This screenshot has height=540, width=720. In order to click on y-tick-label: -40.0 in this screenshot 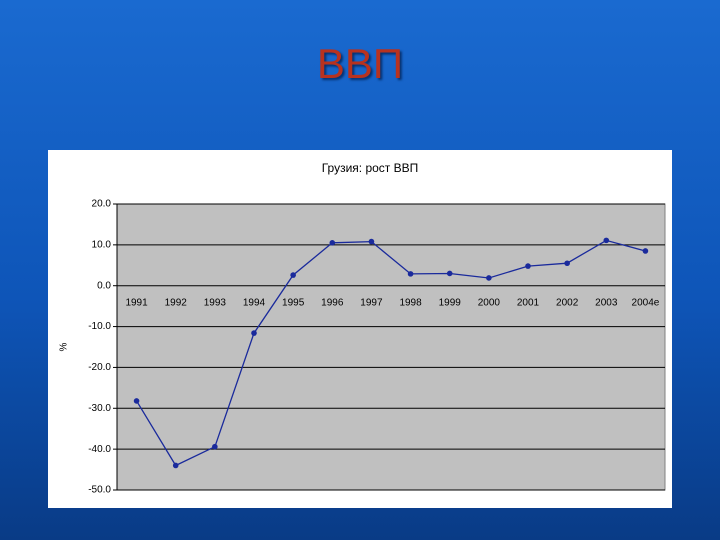, I will do `click(99, 449)`.